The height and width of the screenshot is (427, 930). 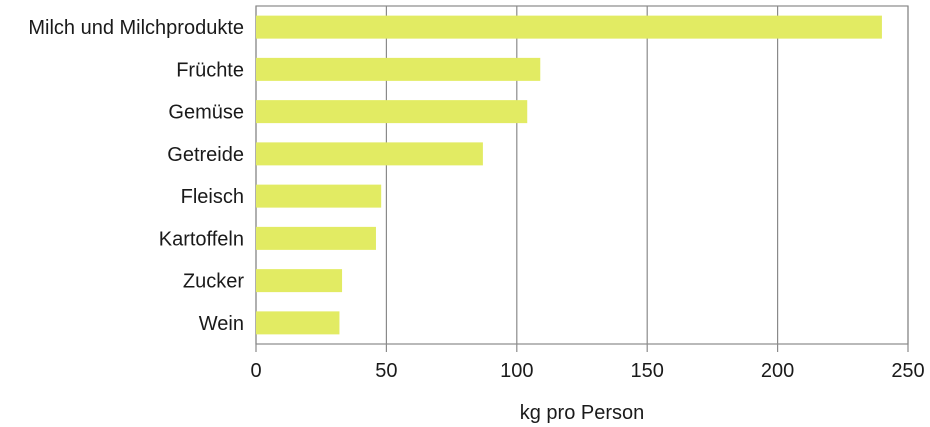 I want to click on category-label: Wein, so click(x=221, y=324).